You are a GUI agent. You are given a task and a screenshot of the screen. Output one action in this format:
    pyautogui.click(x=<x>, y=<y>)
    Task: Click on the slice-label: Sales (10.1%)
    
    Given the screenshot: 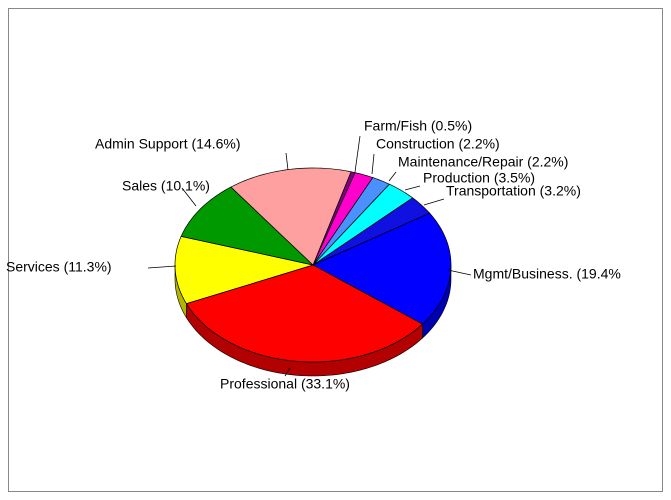 What is the action you would take?
    pyautogui.click(x=166, y=186)
    